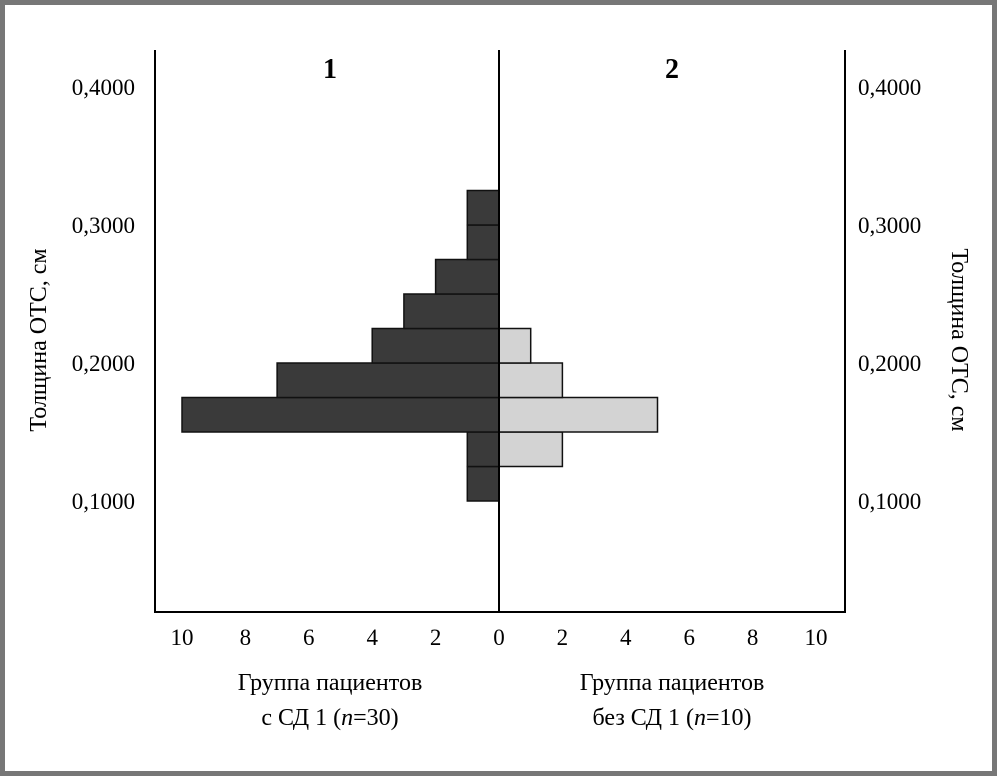 The height and width of the screenshot is (776, 997). I want to click on panel-label-1: 1, so click(330, 69).